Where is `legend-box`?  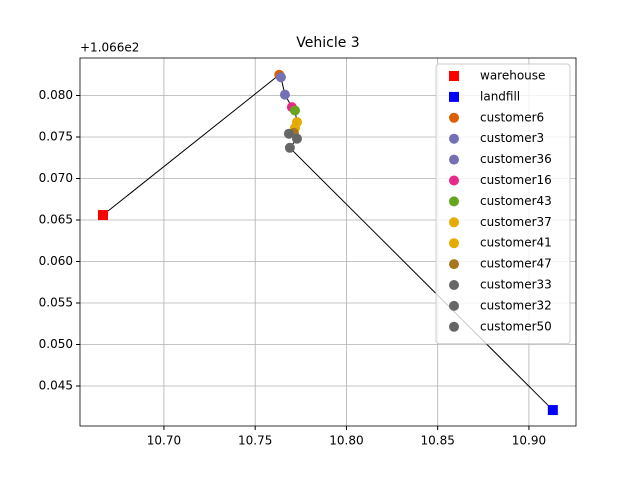 legend-box is located at coordinates (503, 204).